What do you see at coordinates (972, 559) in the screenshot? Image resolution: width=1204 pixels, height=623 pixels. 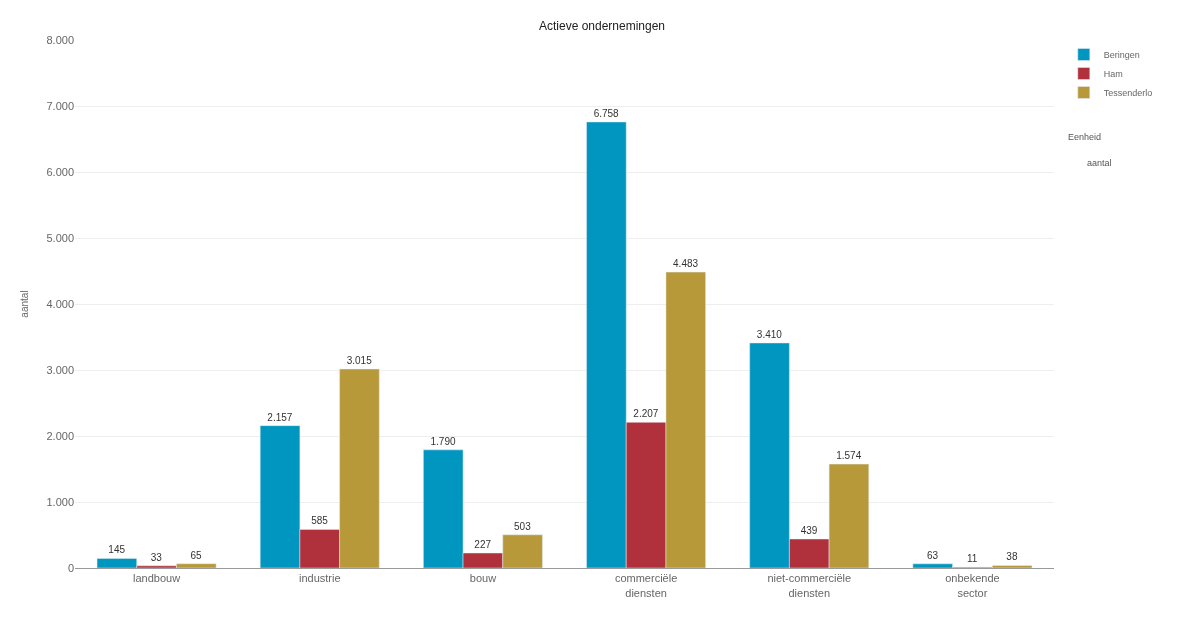 I see `data-label: 11` at bounding box center [972, 559].